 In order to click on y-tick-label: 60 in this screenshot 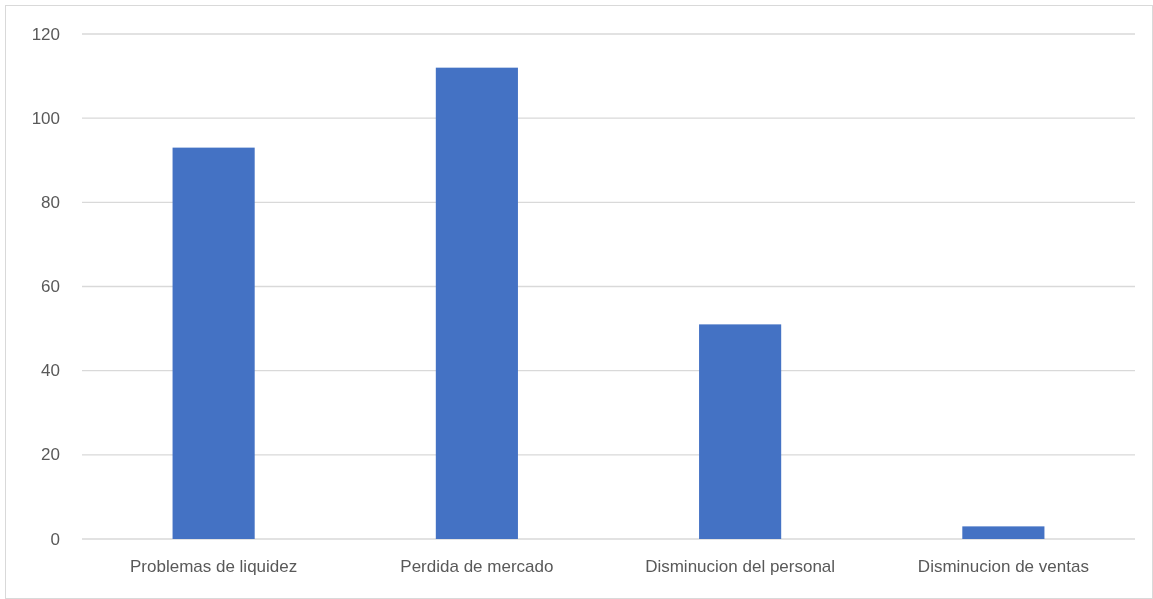, I will do `click(50, 286)`.